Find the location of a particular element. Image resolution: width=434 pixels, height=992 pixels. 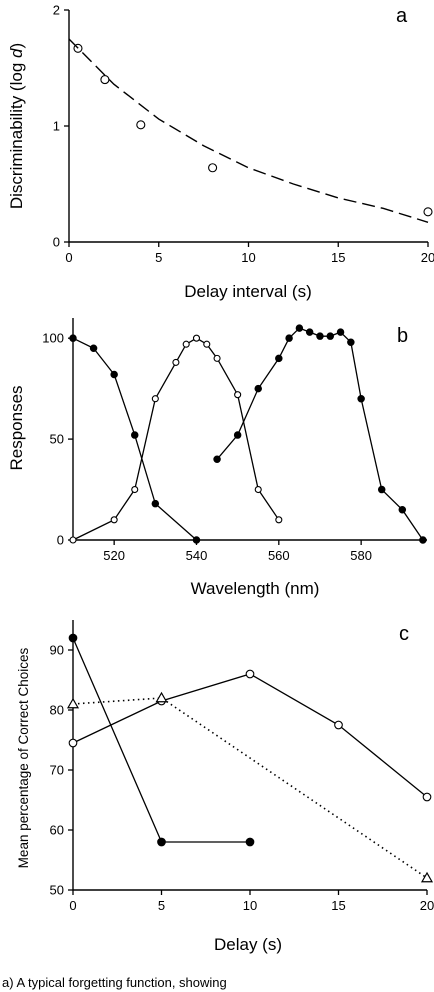

panel-a-xtick-label: 20 is located at coordinates (427, 257).